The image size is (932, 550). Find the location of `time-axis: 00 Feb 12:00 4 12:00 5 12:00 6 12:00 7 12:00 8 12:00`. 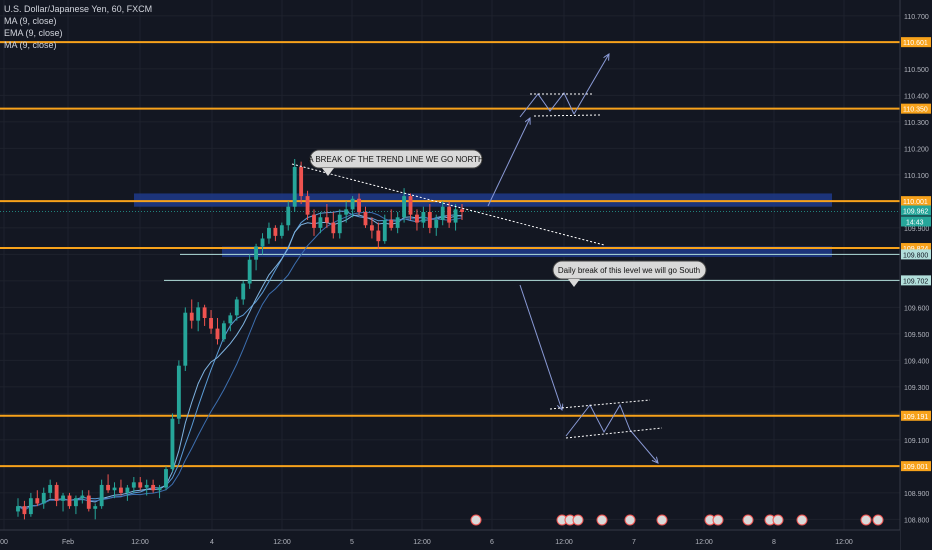

time-axis: 00 Feb 12:00 4 12:00 5 12:00 6 12:00 7 12:00 8 12:00 is located at coordinates (450, 539).